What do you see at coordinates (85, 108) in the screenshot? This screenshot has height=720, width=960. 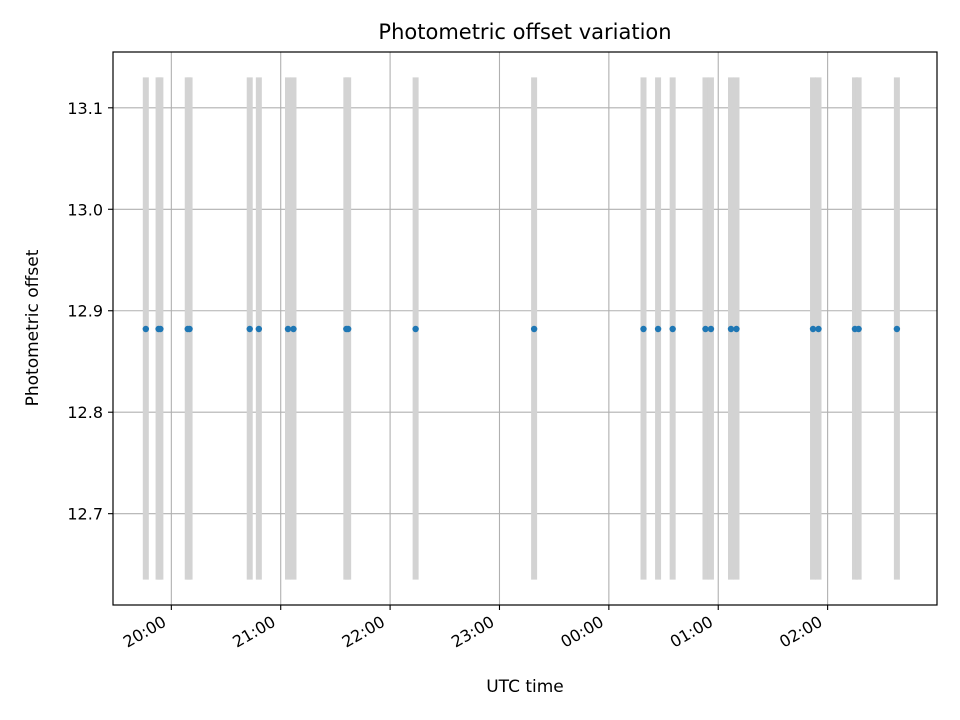 I see `y-tick-label: 13.1` at bounding box center [85, 108].